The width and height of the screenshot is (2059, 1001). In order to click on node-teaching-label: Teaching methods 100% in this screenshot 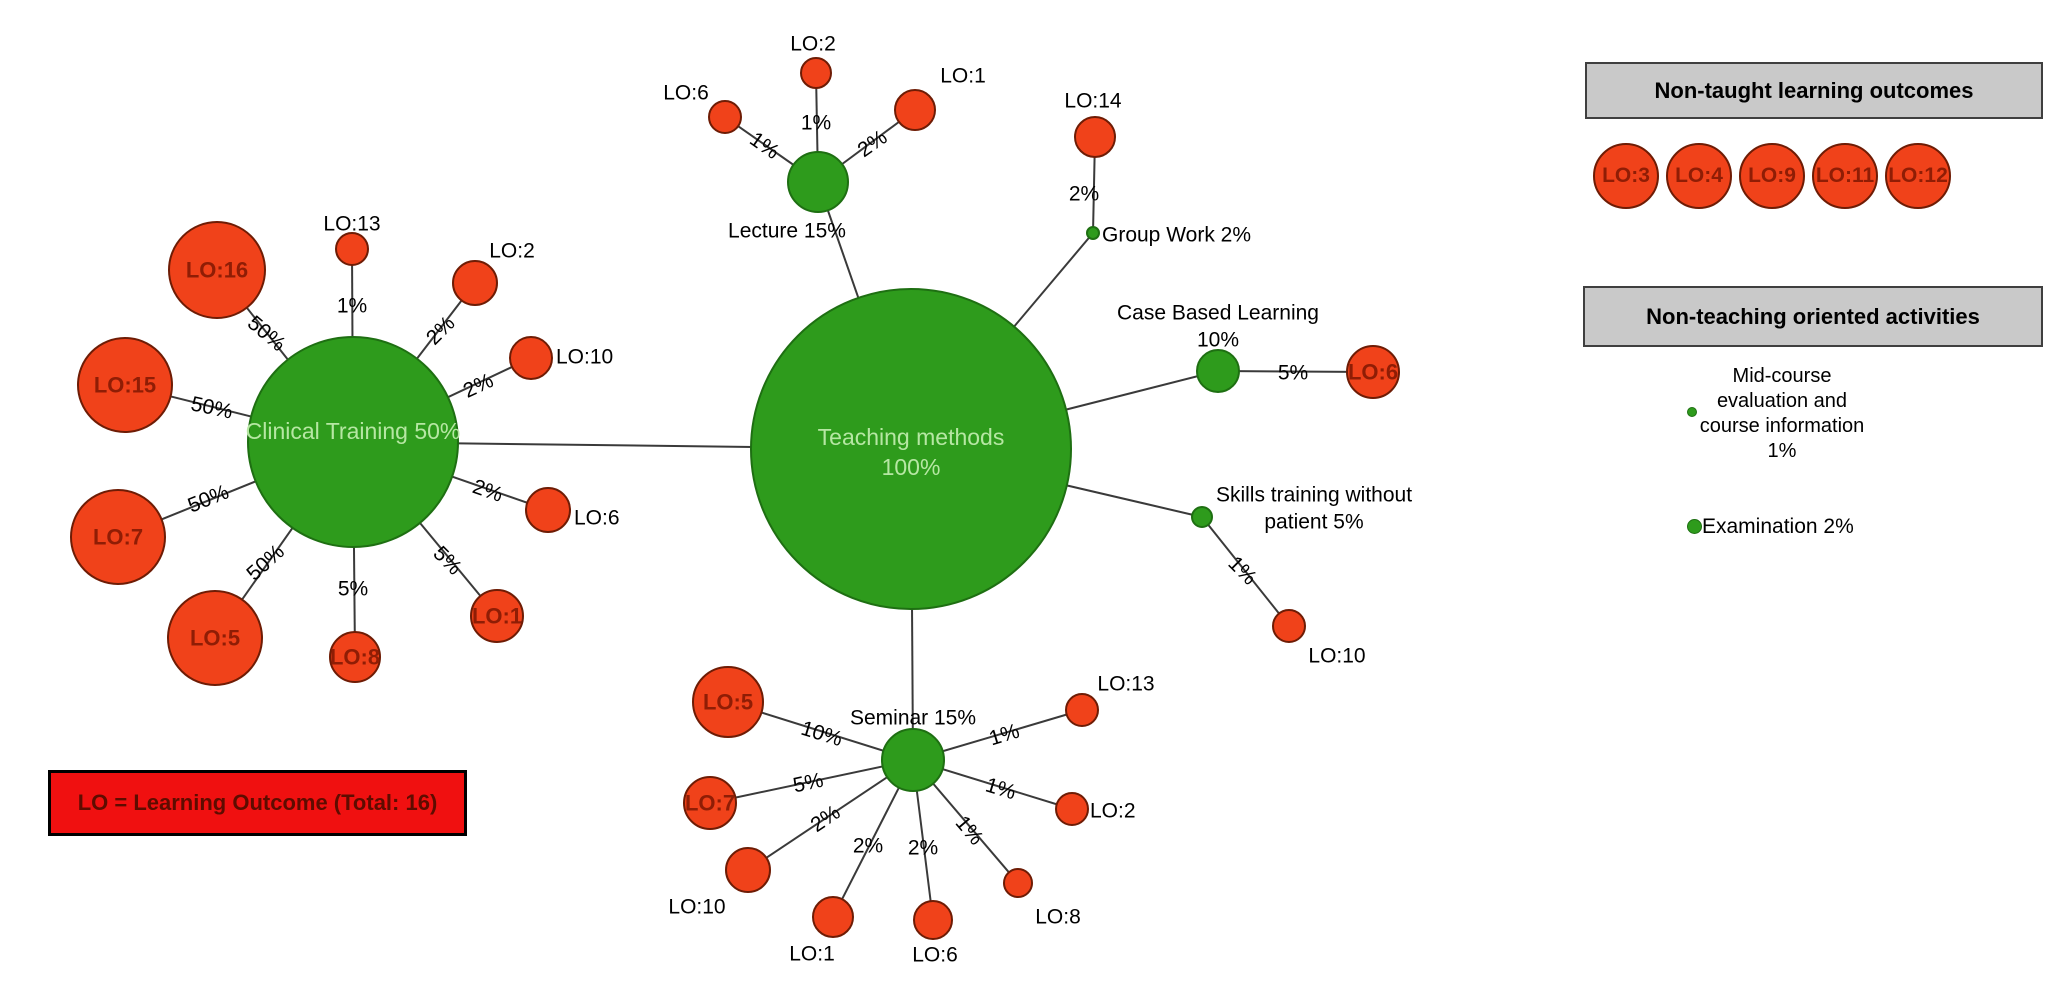, I will do `click(911, 452)`.